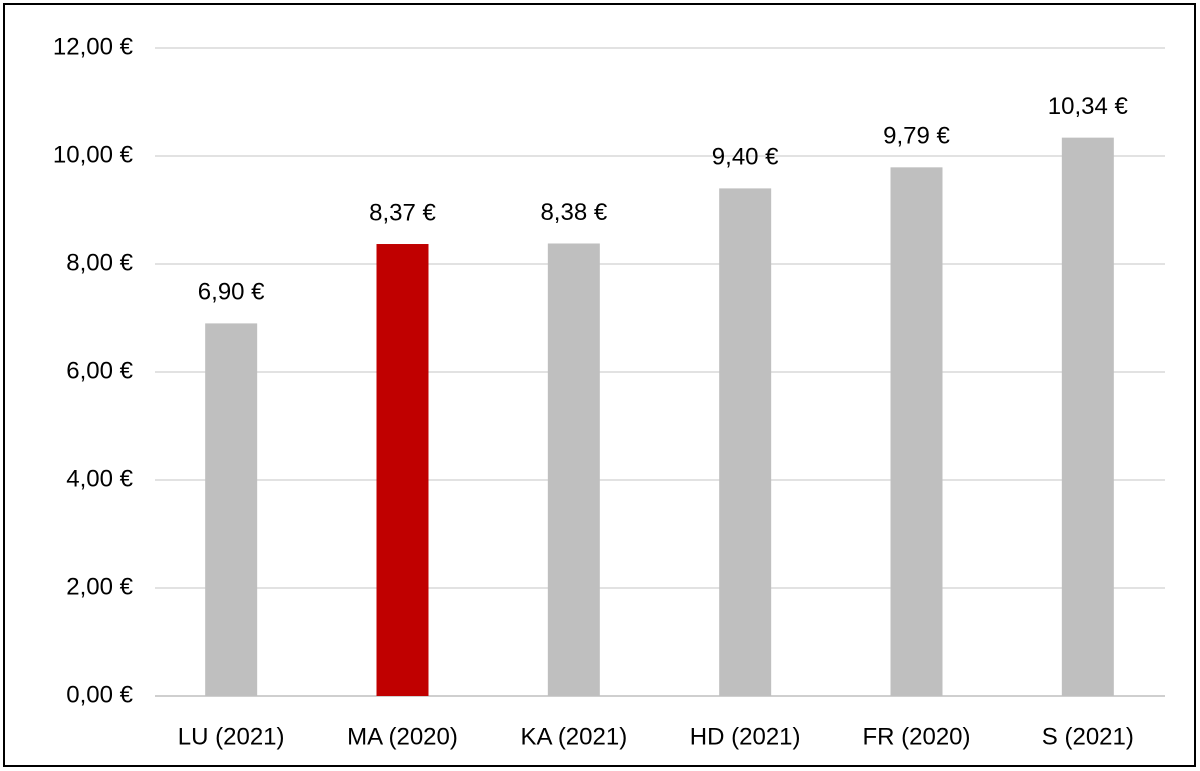  Describe the element at coordinates (916, 136) in the screenshot. I see `data-label: 9,79 €` at that location.